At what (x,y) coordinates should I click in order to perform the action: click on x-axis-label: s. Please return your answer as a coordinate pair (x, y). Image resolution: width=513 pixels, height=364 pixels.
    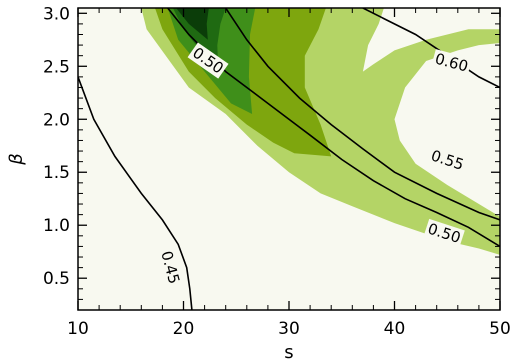
    Looking at the image, I should click on (288, 352).